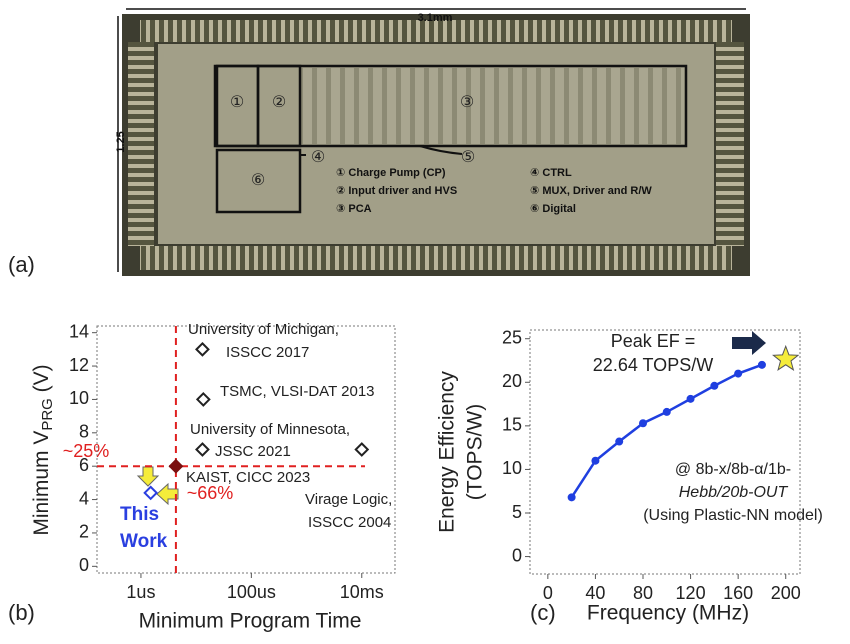  Describe the element at coordinates (591, 191) in the screenshot. I see `legend-entry: ⑤ MUX, Driver and R/W` at that location.